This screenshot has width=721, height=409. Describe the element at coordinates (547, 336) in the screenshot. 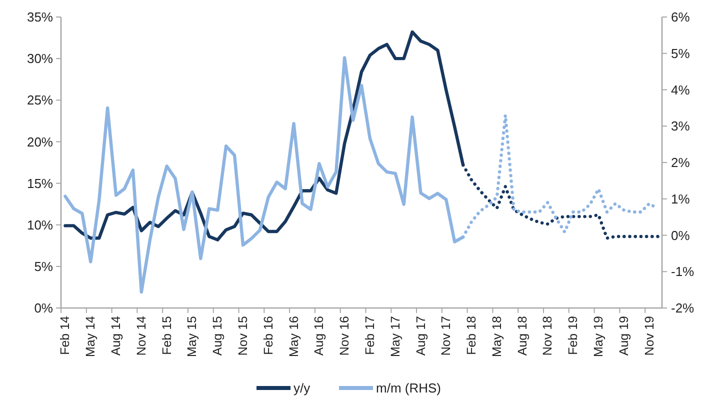

I see `x-tick-label: Nov 18` at that location.